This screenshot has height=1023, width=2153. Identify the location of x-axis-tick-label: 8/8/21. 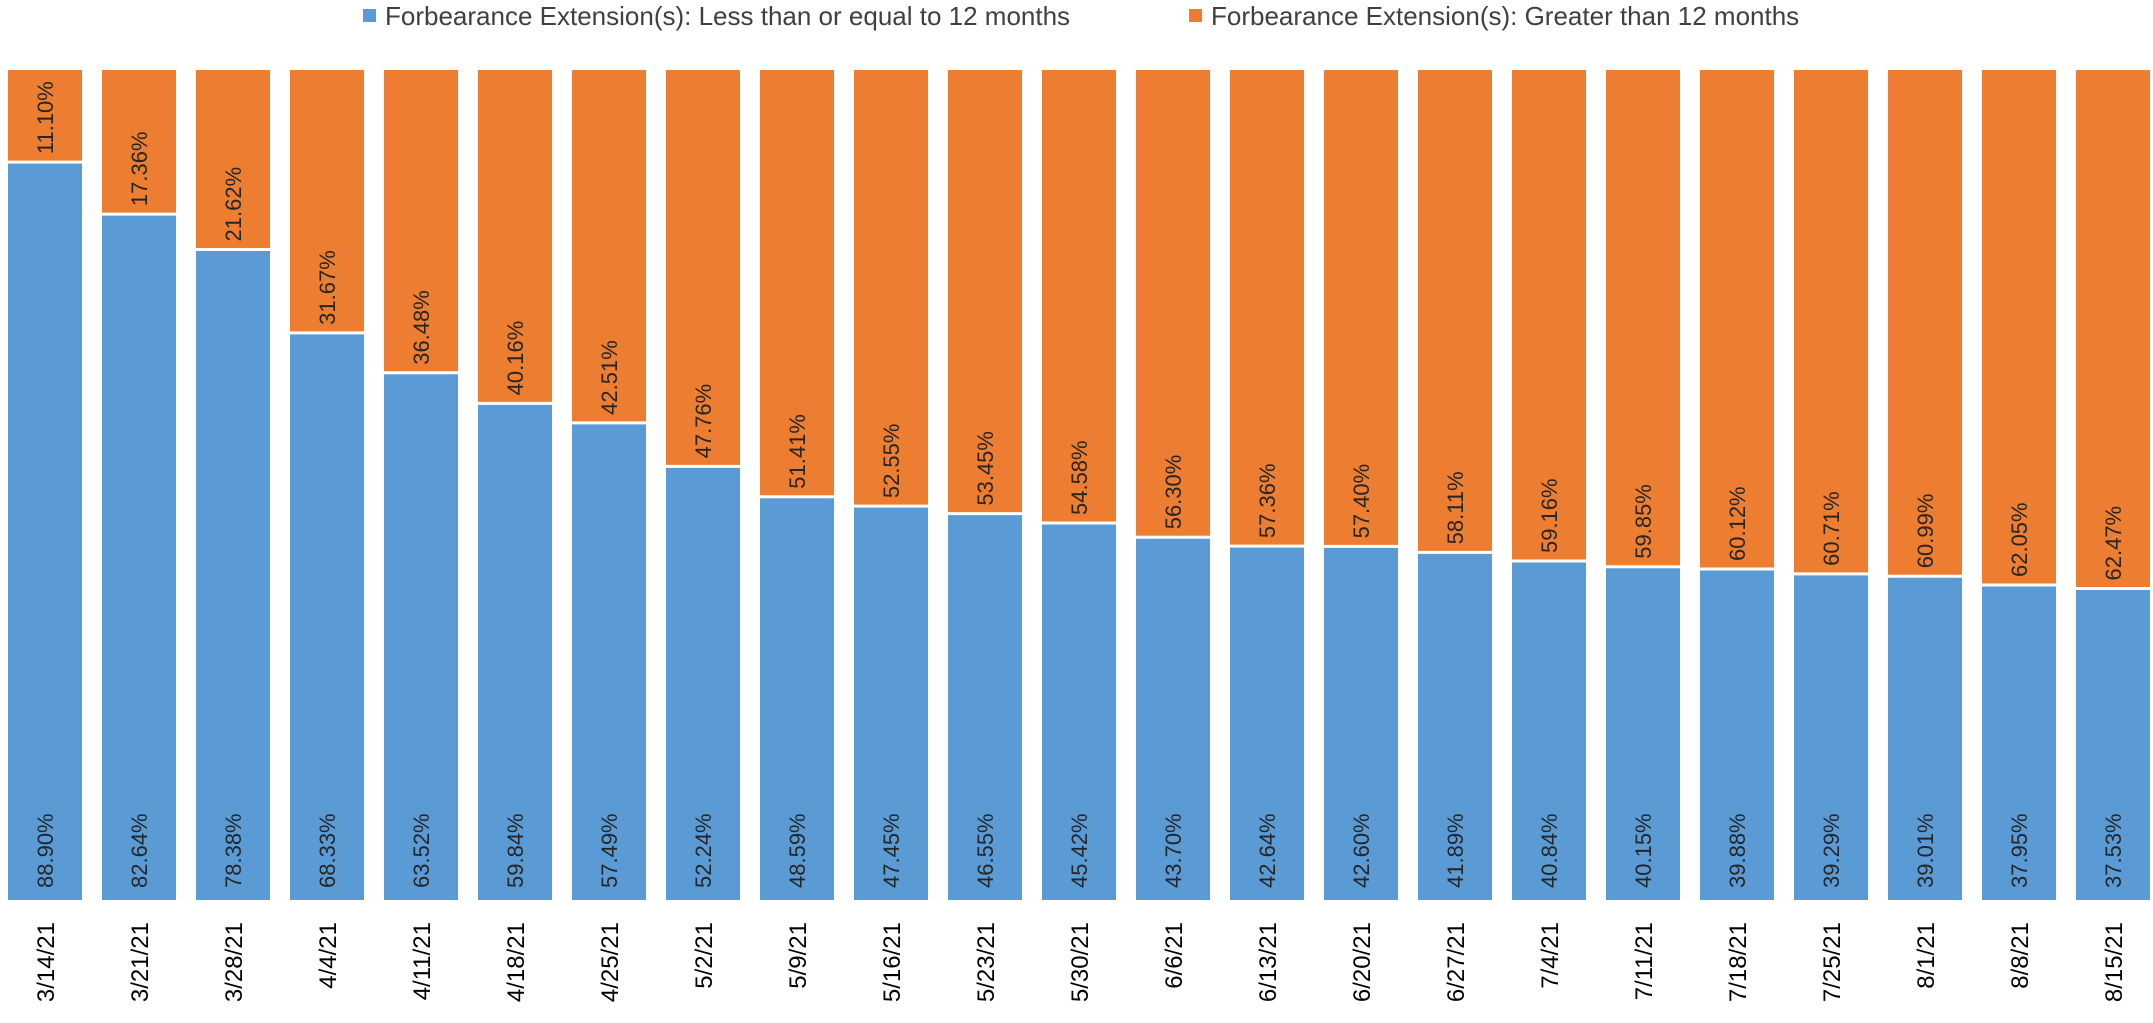
(2020, 955).